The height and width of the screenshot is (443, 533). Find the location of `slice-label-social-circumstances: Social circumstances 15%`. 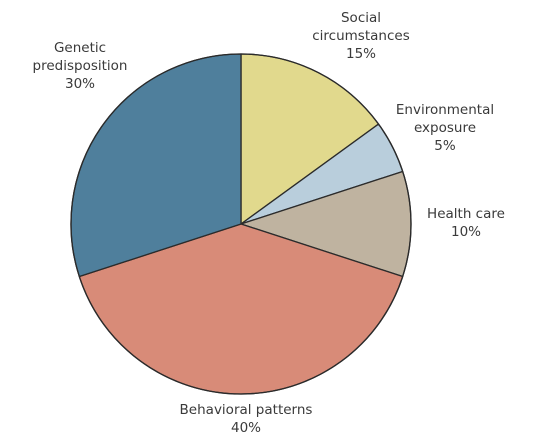

slice-label-social-circumstances: Social circumstances 15% is located at coordinates (360, 36).